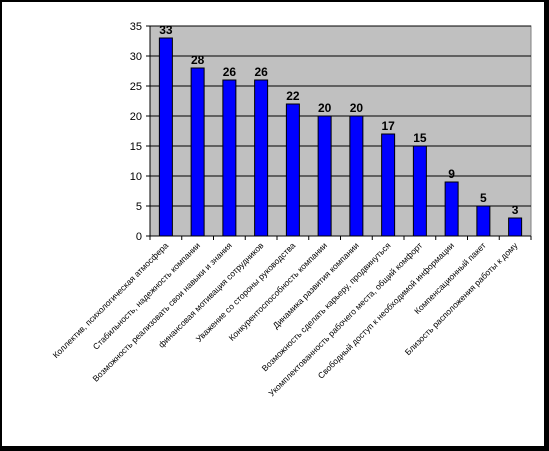 The height and width of the screenshot is (451, 549). What do you see at coordinates (136, 147) in the screenshot?
I see `y-tick-label: 15` at bounding box center [136, 147].